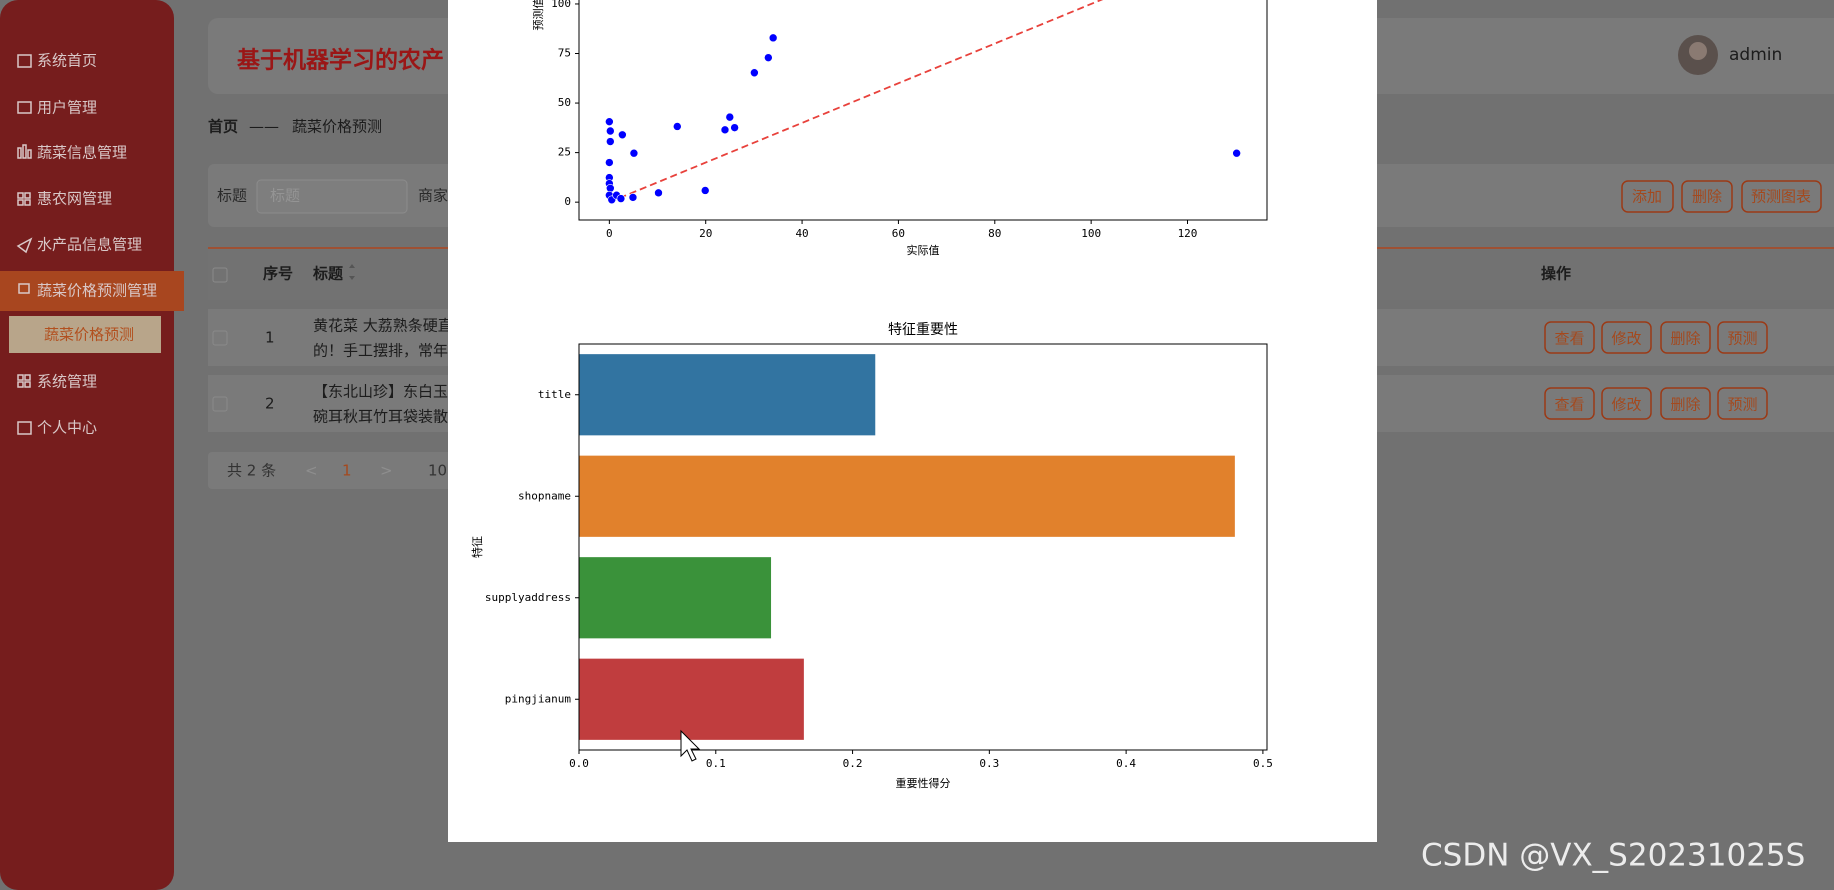  I want to click on button-label: 预测图表, so click(1781, 197).